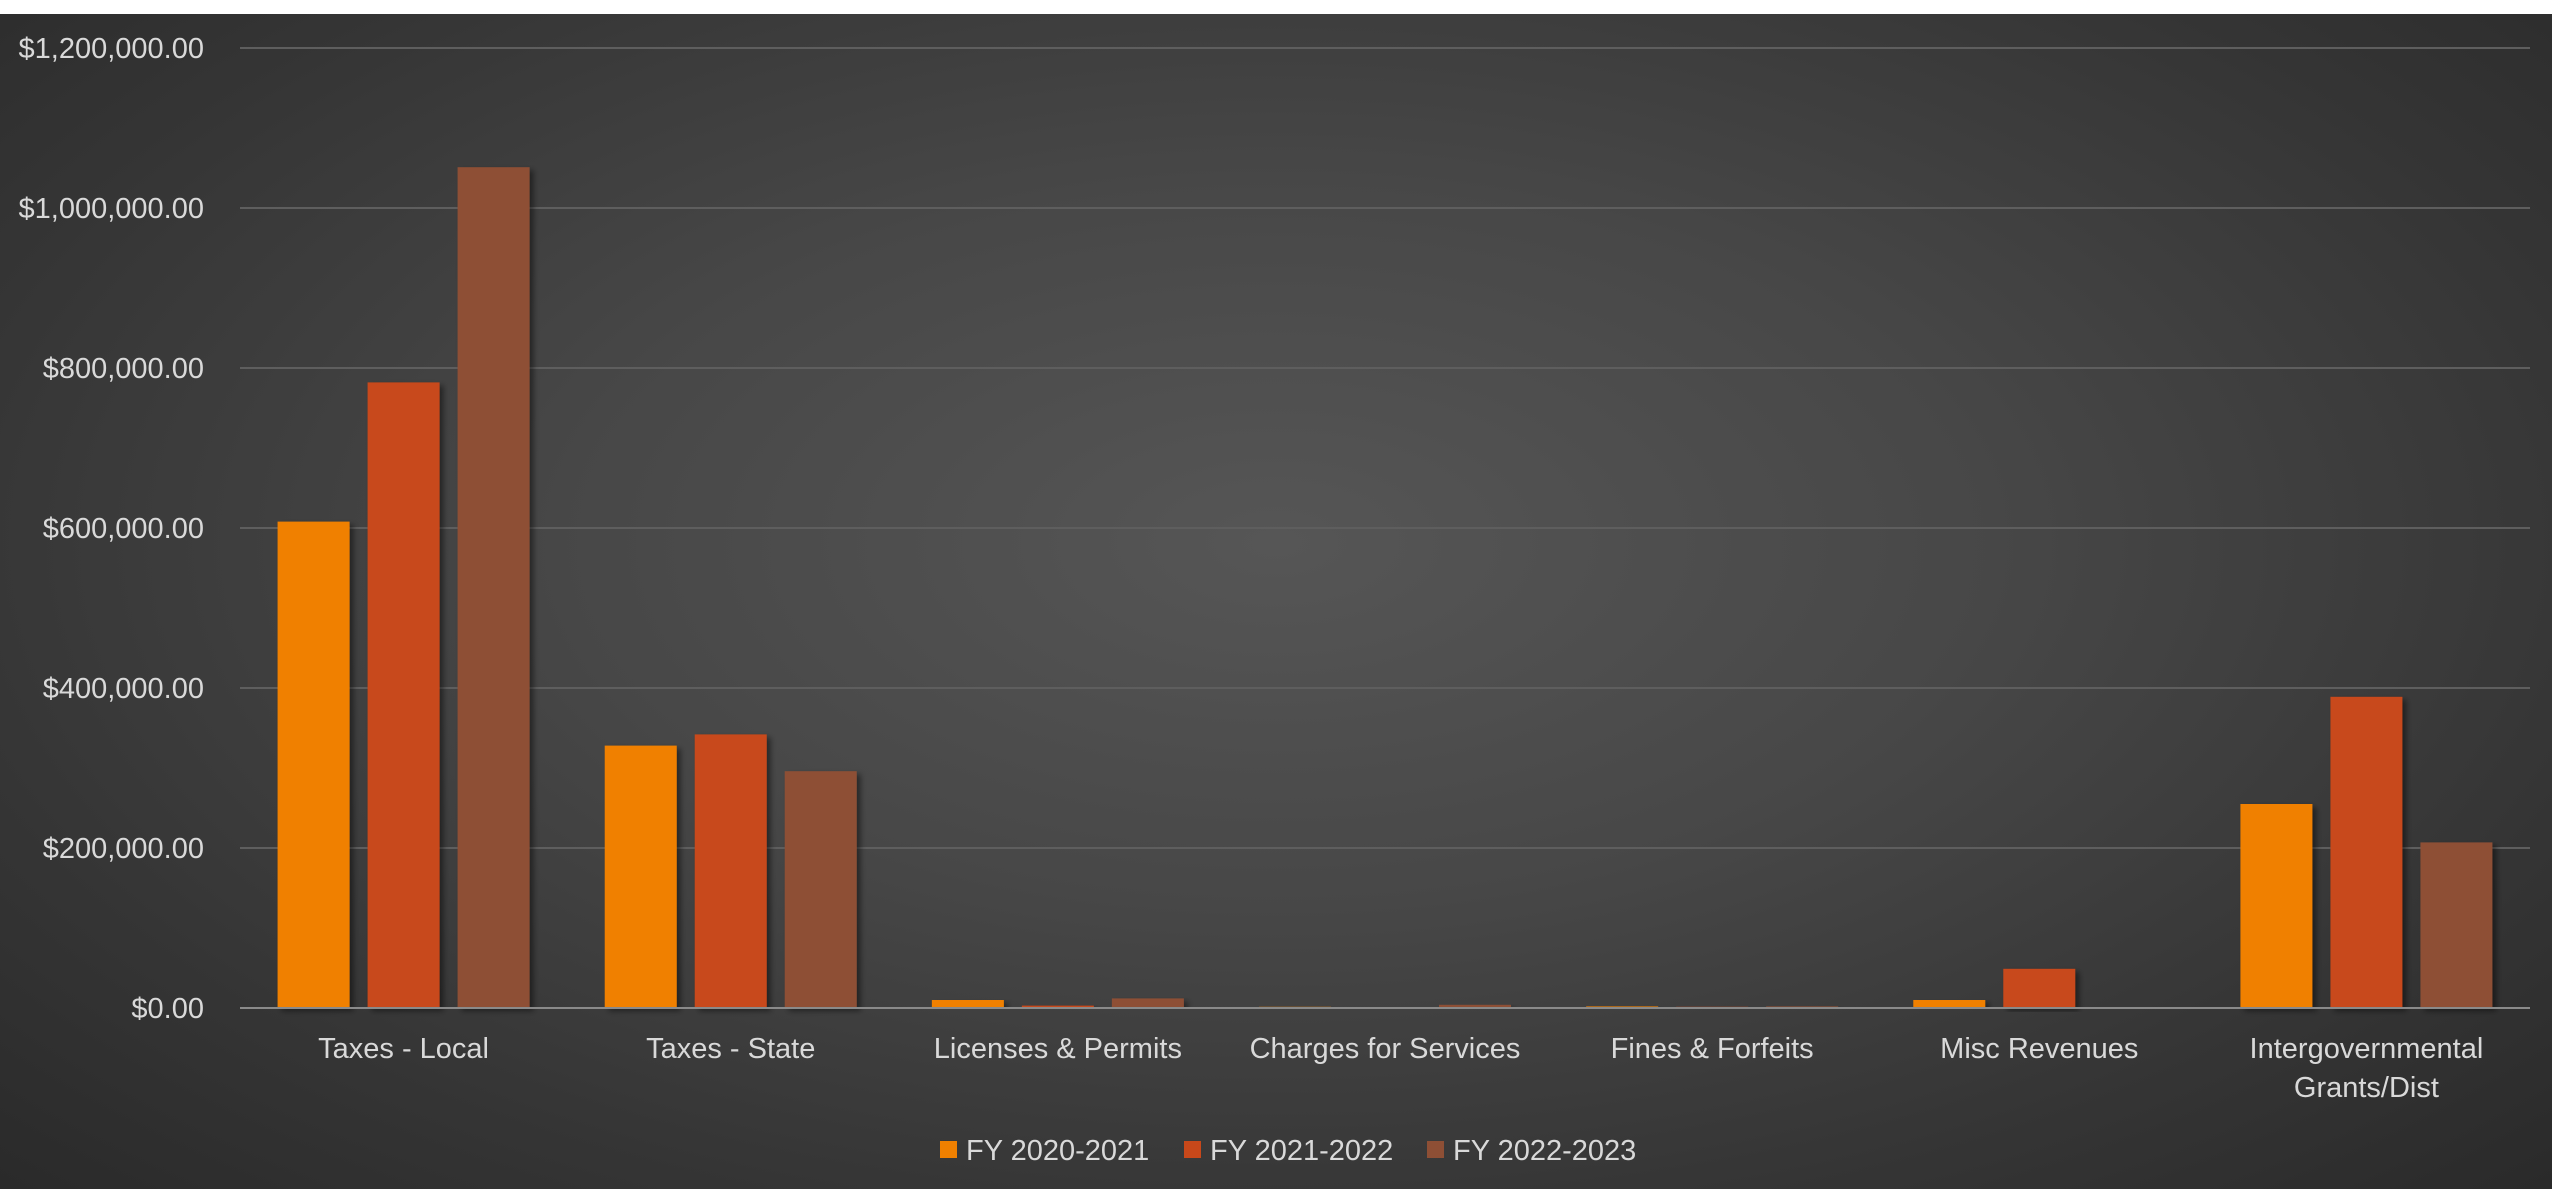  What do you see at coordinates (2367, 1049) in the screenshot?
I see `x-category-label: Intergovernmental` at bounding box center [2367, 1049].